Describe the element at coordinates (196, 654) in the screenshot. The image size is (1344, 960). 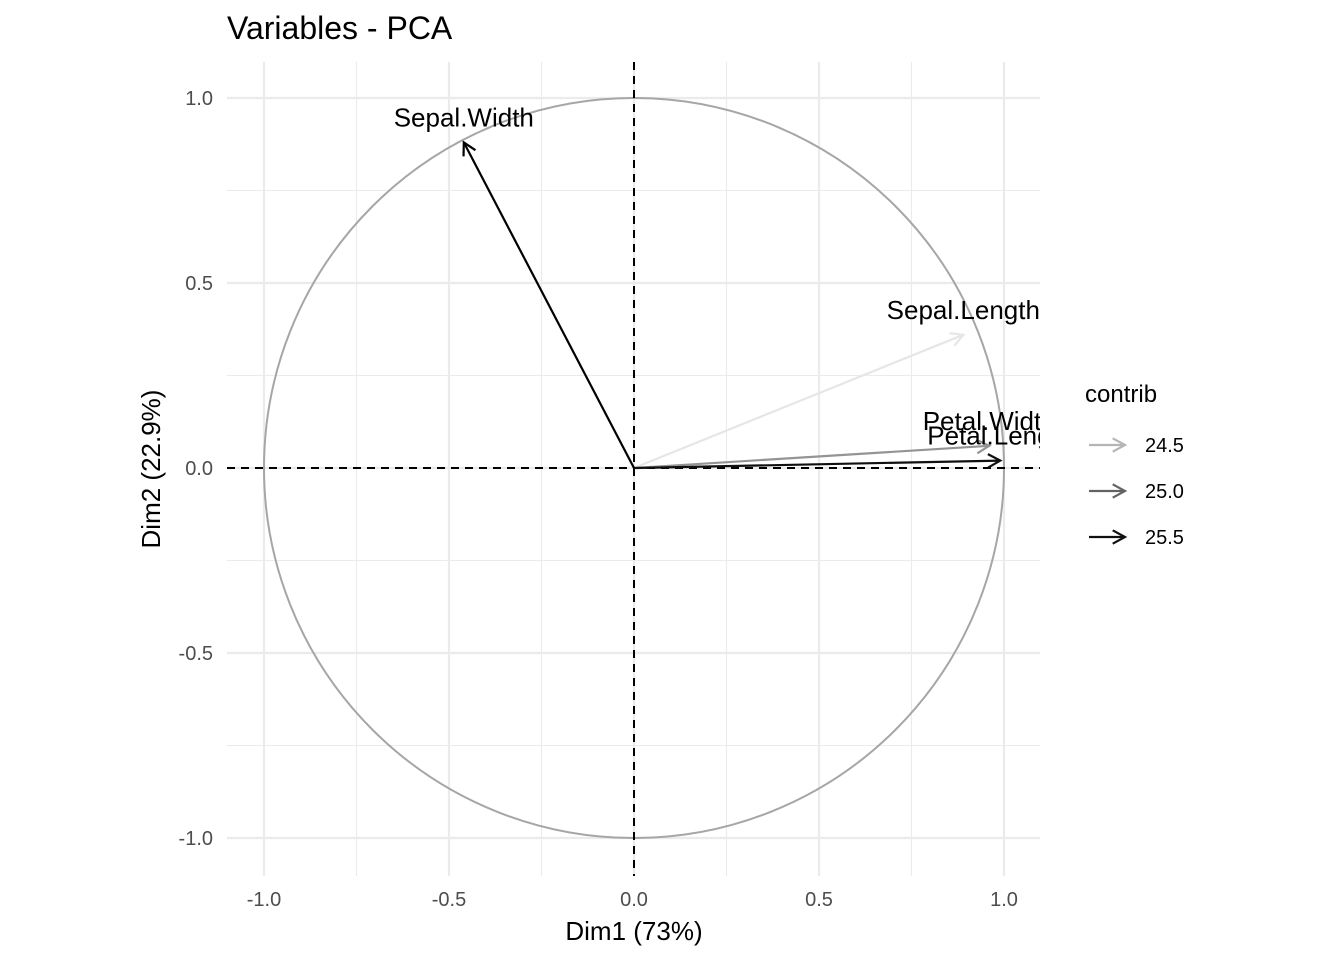
I see `y-tick-label: -0.5` at that location.